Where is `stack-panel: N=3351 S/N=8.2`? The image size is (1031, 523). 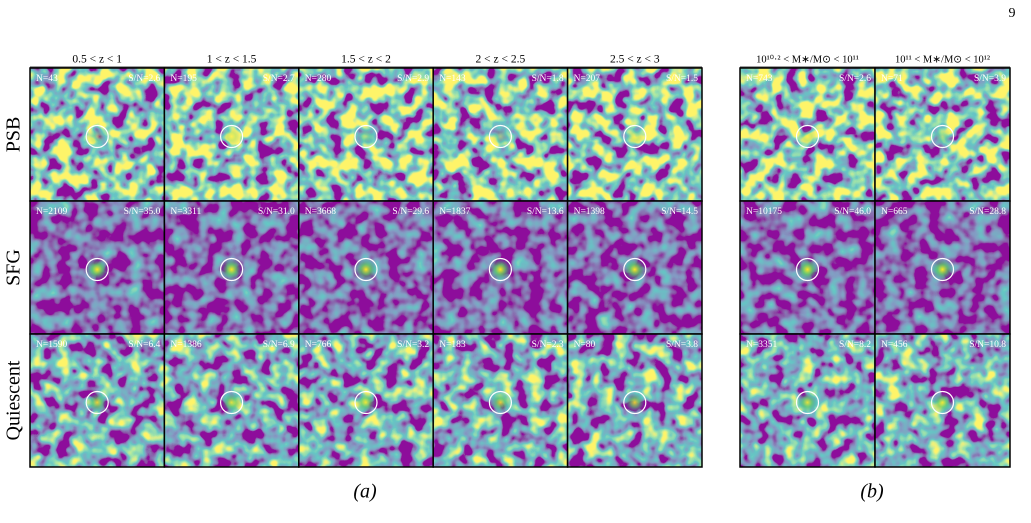 stack-panel: N=3351 S/N=8.2 is located at coordinates (807, 400).